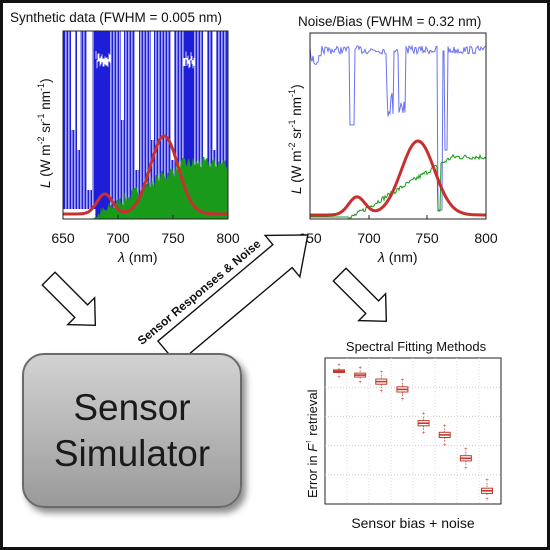  Describe the element at coordinates (398, 217) in the screenshot. I see `right-x-ticks` at that location.